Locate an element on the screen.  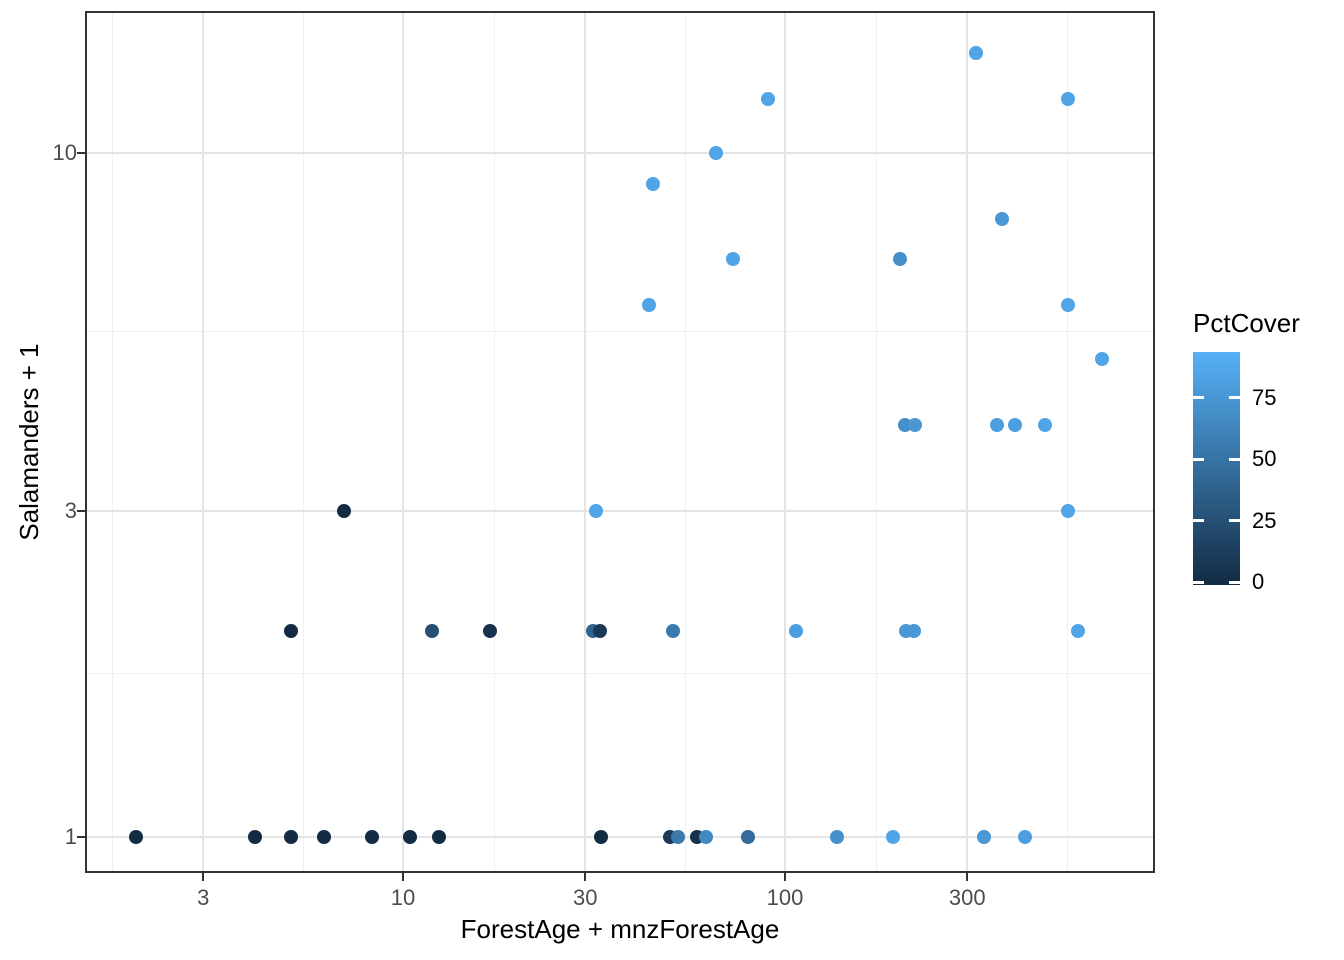
legend-tick-label: 25 is located at coordinates (1264, 520).